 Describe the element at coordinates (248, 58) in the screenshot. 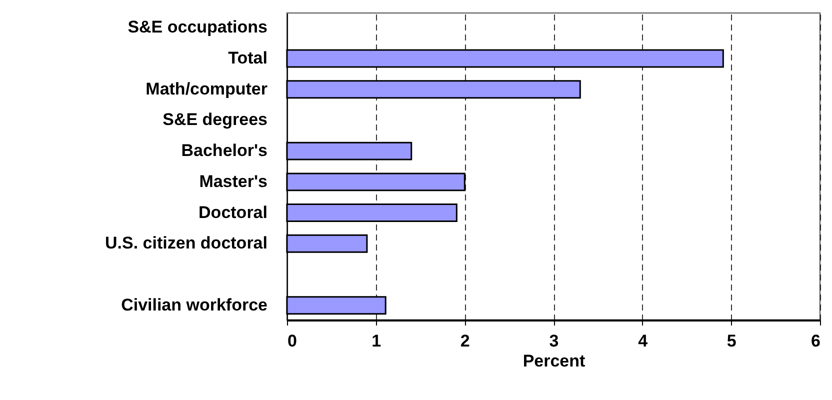

I see `y-tick-label: Total` at that location.